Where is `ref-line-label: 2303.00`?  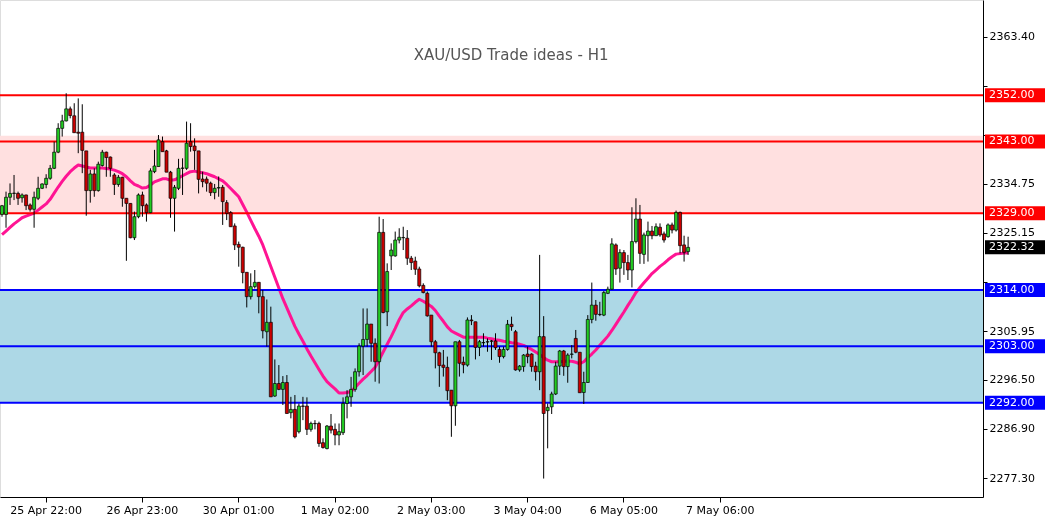 ref-line-label: 2303.00 is located at coordinates (1012, 346).